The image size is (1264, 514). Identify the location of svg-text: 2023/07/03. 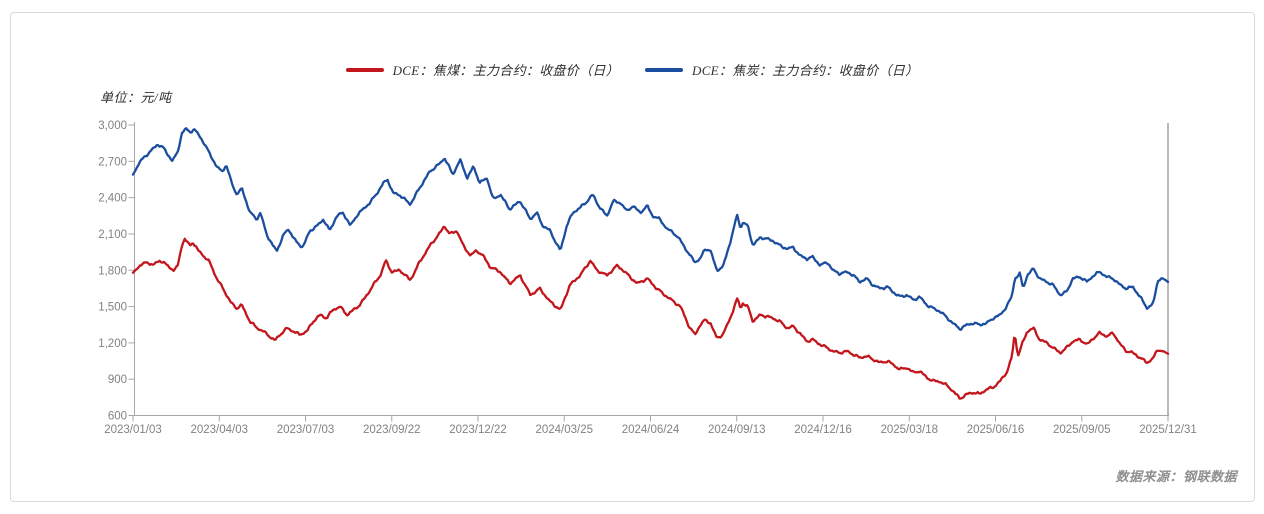
(306, 430).